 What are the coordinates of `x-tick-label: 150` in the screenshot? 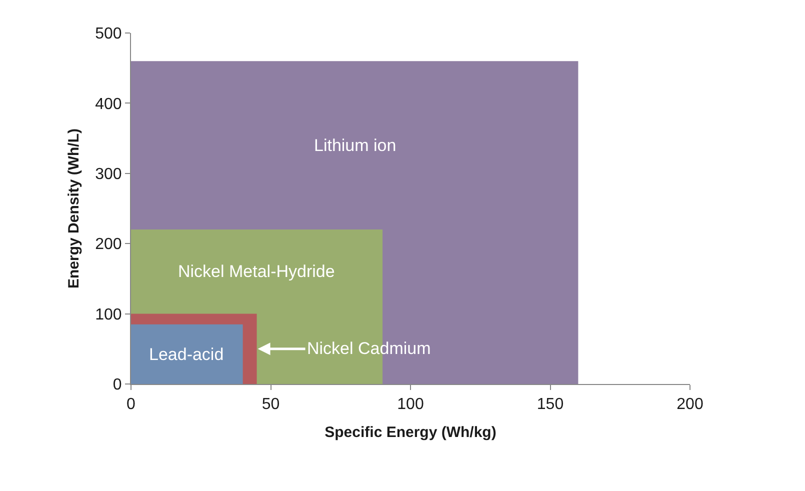 It's located at (550, 405).